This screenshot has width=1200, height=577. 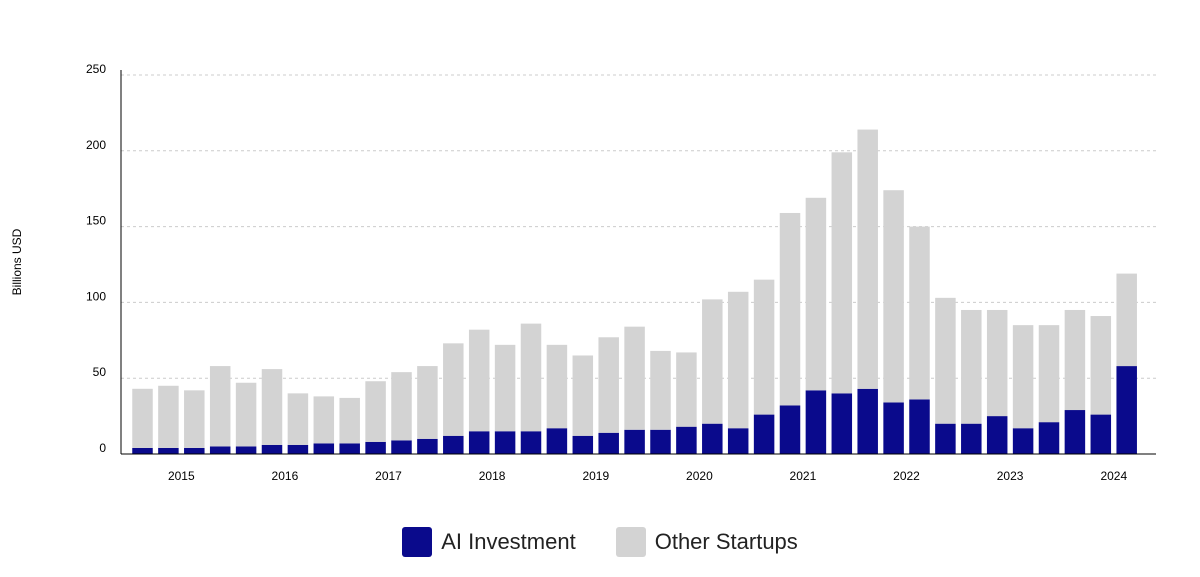 What do you see at coordinates (142, 418) in the screenshot?
I see `bar-other-startups-2015-q1` at bounding box center [142, 418].